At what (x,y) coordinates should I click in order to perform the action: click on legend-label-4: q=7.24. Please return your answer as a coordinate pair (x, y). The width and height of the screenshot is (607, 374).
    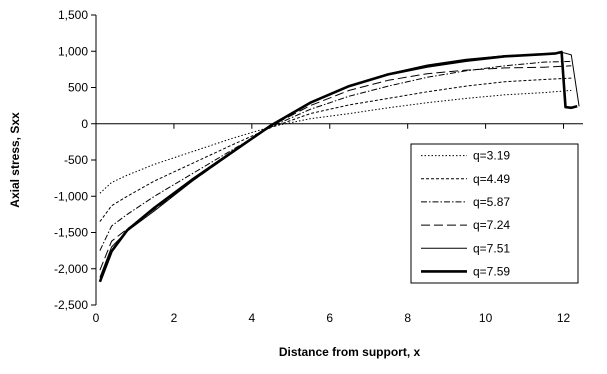
    Looking at the image, I should click on (491, 225).